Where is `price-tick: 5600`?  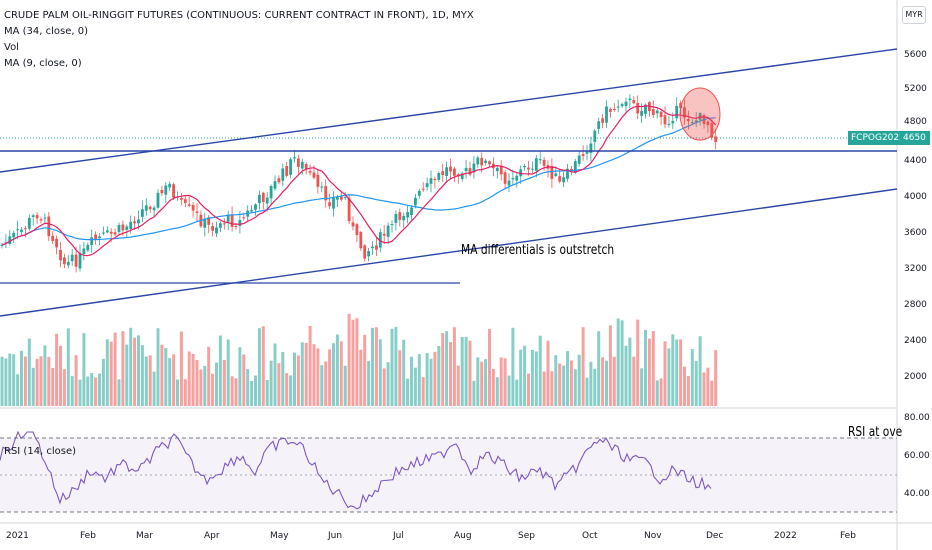 price-tick: 5600 is located at coordinates (915, 55).